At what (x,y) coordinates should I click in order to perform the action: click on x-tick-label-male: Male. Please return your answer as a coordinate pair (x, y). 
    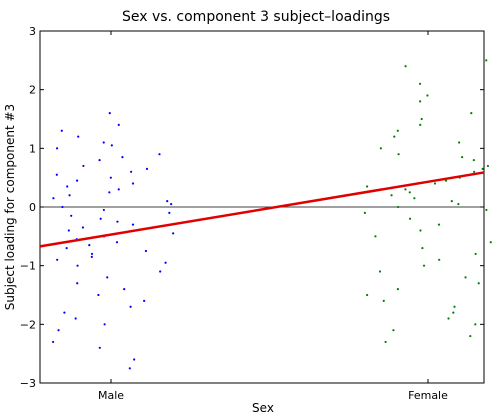
    Looking at the image, I should click on (111, 395).